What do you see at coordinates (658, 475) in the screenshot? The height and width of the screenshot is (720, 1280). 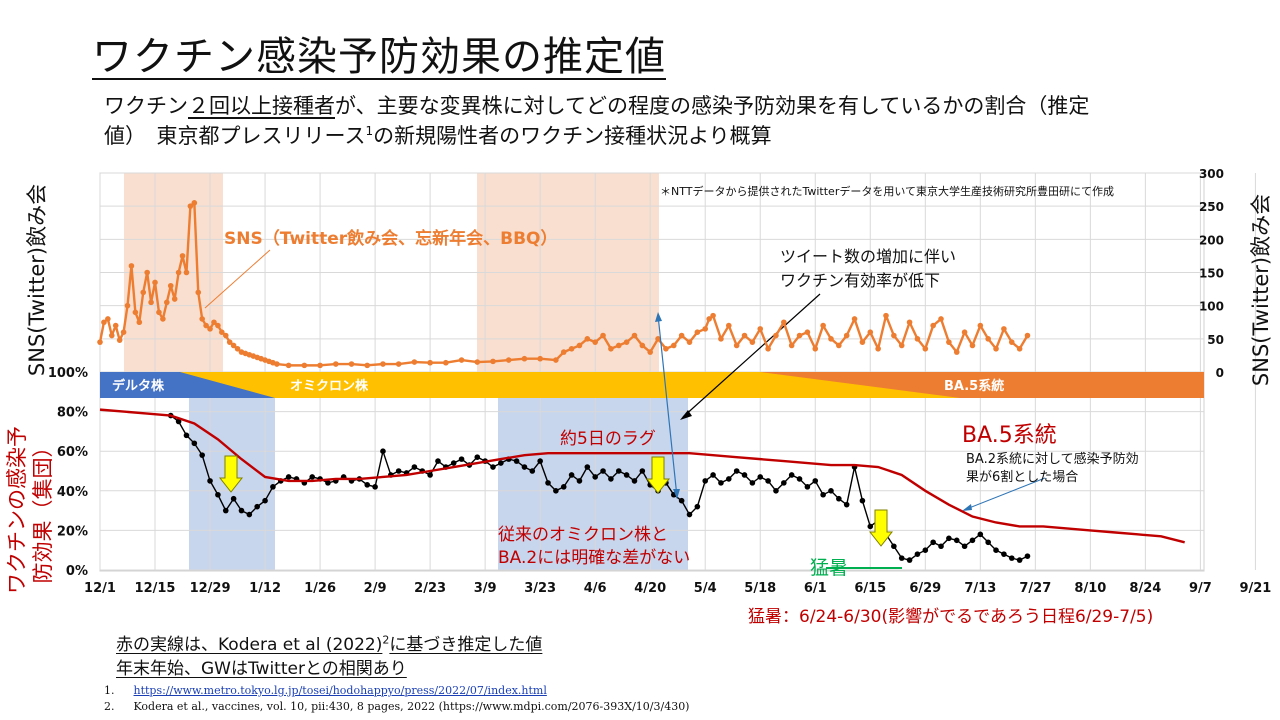 I see `yellow-arrow-gw` at bounding box center [658, 475].